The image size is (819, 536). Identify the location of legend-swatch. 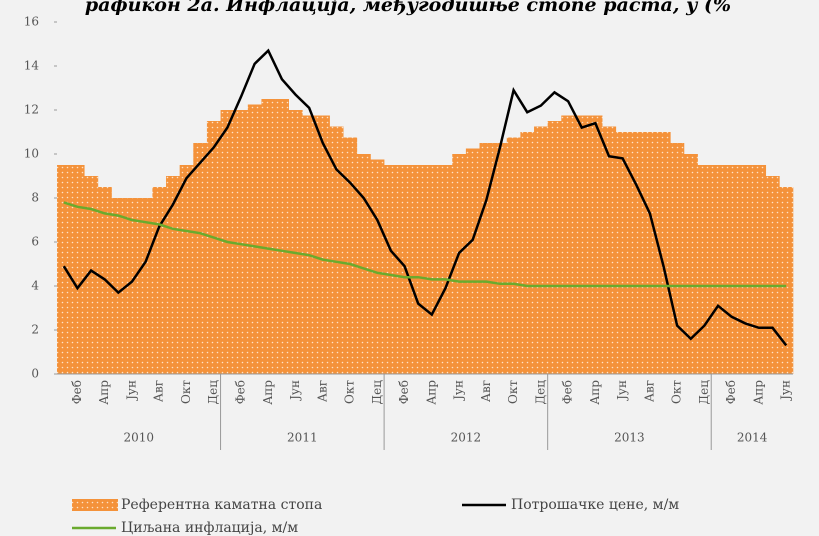
(95, 505).